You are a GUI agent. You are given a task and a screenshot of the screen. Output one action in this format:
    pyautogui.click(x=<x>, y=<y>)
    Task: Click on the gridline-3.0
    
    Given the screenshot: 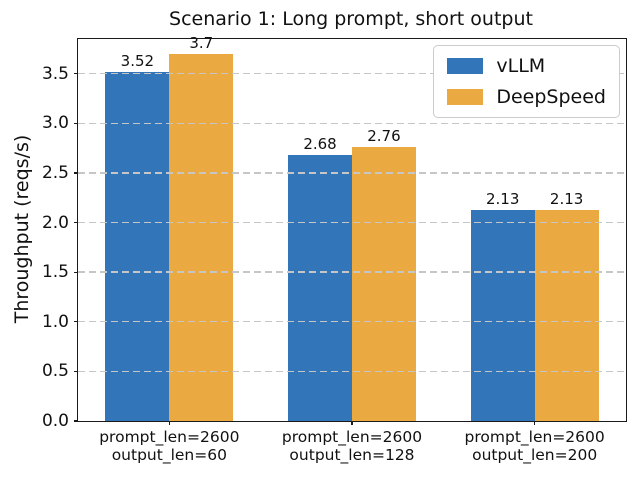 What is the action you would take?
    pyautogui.click(x=352, y=123)
    